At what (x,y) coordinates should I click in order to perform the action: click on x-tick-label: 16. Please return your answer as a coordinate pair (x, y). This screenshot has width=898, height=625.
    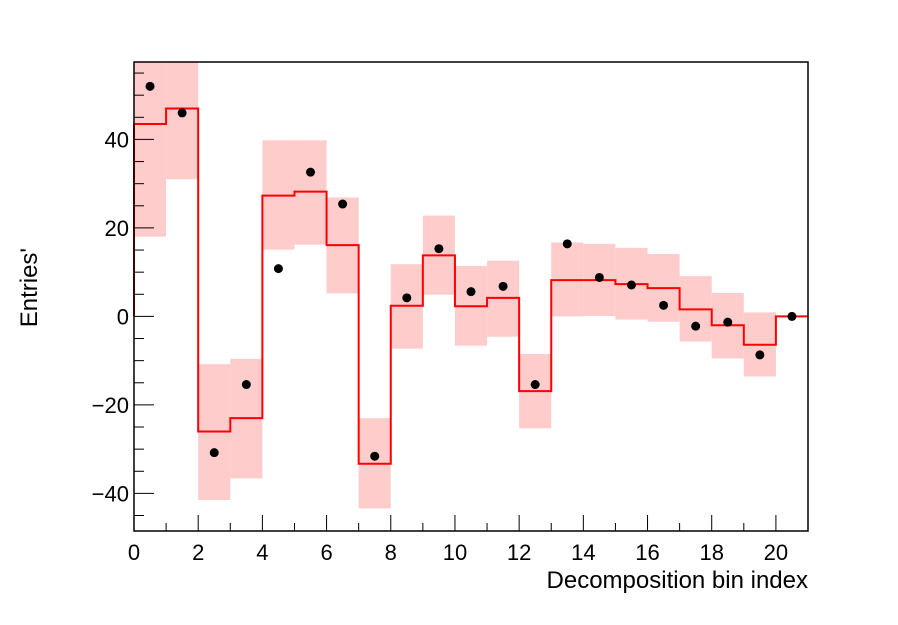
    Looking at the image, I should click on (647, 552).